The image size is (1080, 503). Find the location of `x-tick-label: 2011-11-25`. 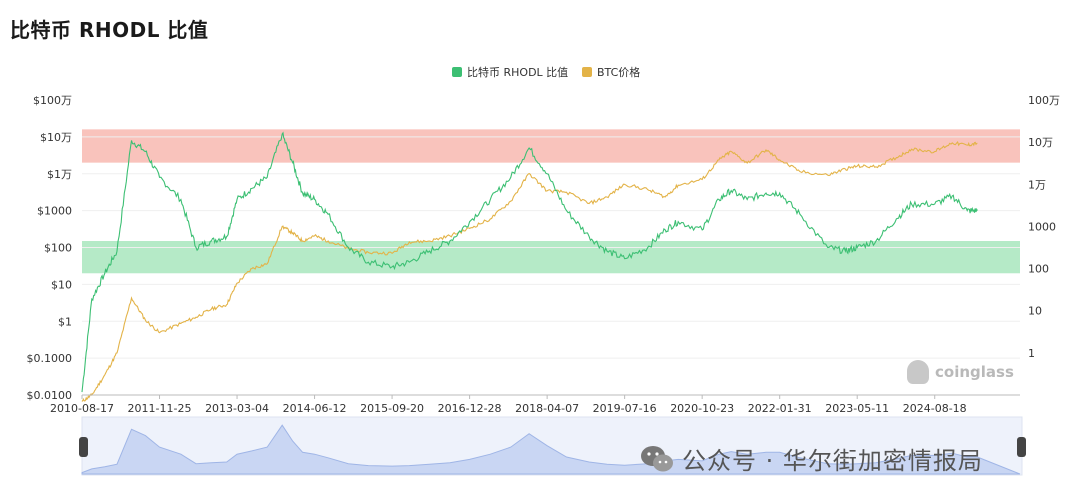

x-tick-label: 2011-11-25 is located at coordinates (160, 408).